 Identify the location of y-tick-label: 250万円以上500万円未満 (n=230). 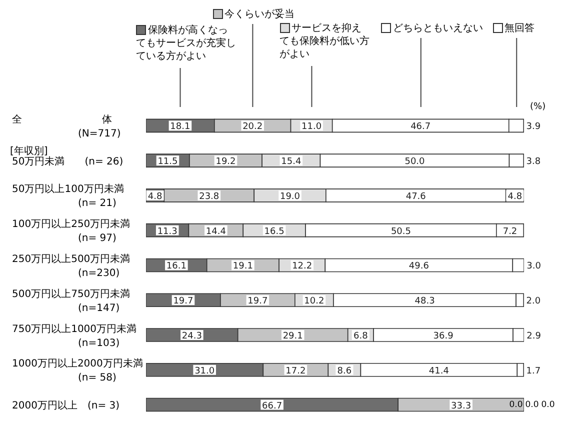
(71, 266).